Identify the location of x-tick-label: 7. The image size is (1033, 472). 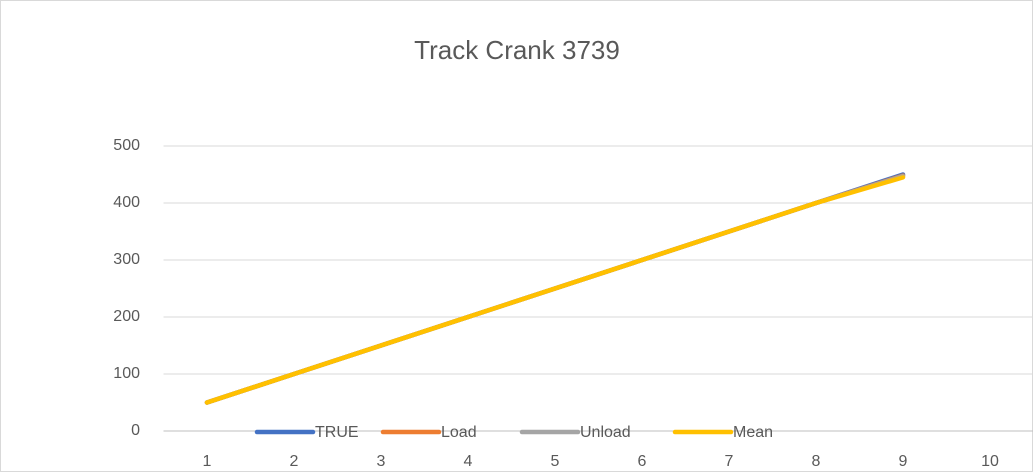
(729, 461).